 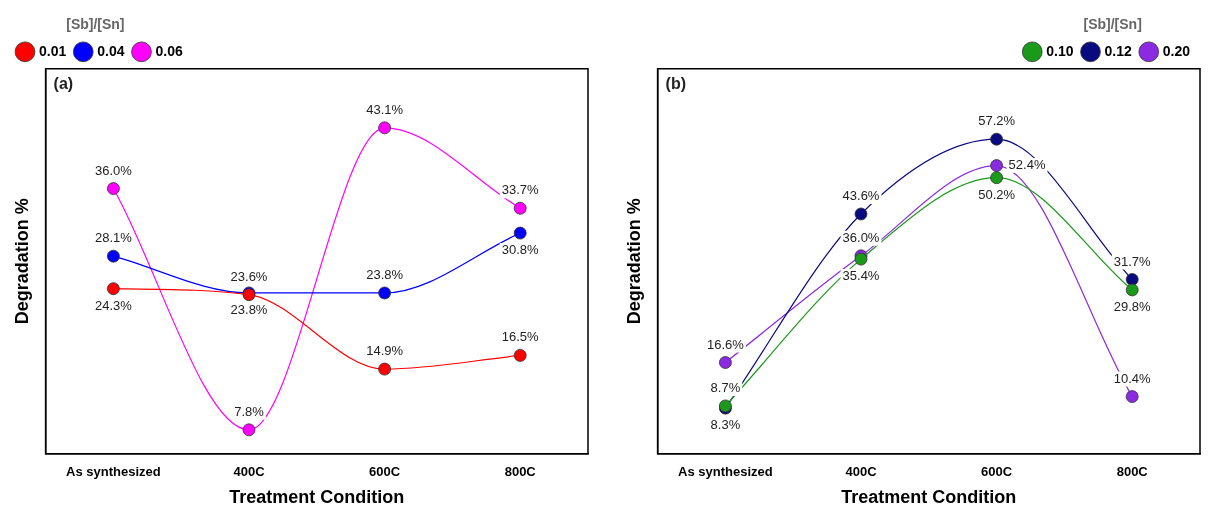 What do you see at coordinates (1132, 261) in the screenshot?
I see `data-label: 31.7%` at bounding box center [1132, 261].